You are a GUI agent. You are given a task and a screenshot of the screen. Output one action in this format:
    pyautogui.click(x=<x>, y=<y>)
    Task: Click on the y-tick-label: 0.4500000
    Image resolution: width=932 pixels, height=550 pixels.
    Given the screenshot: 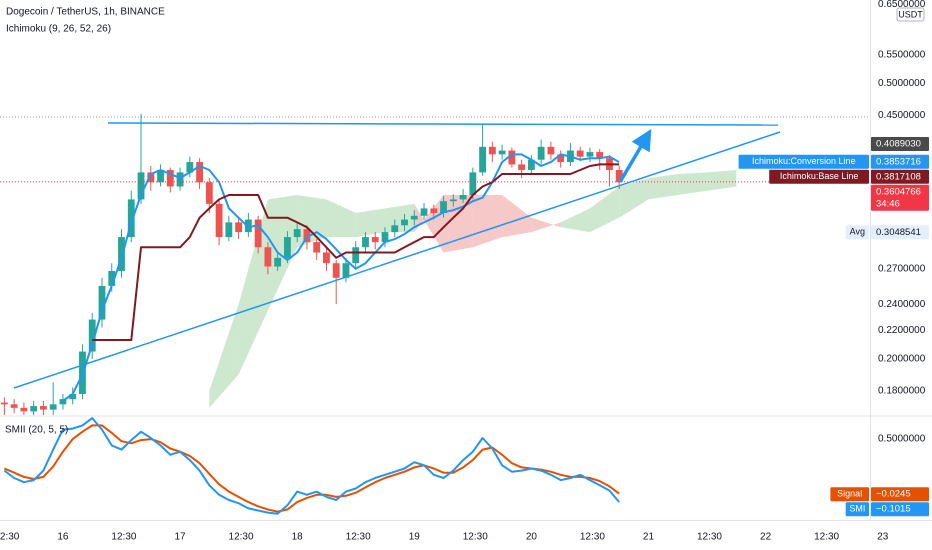 What is the action you would take?
    pyautogui.click(x=902, y=115)
    